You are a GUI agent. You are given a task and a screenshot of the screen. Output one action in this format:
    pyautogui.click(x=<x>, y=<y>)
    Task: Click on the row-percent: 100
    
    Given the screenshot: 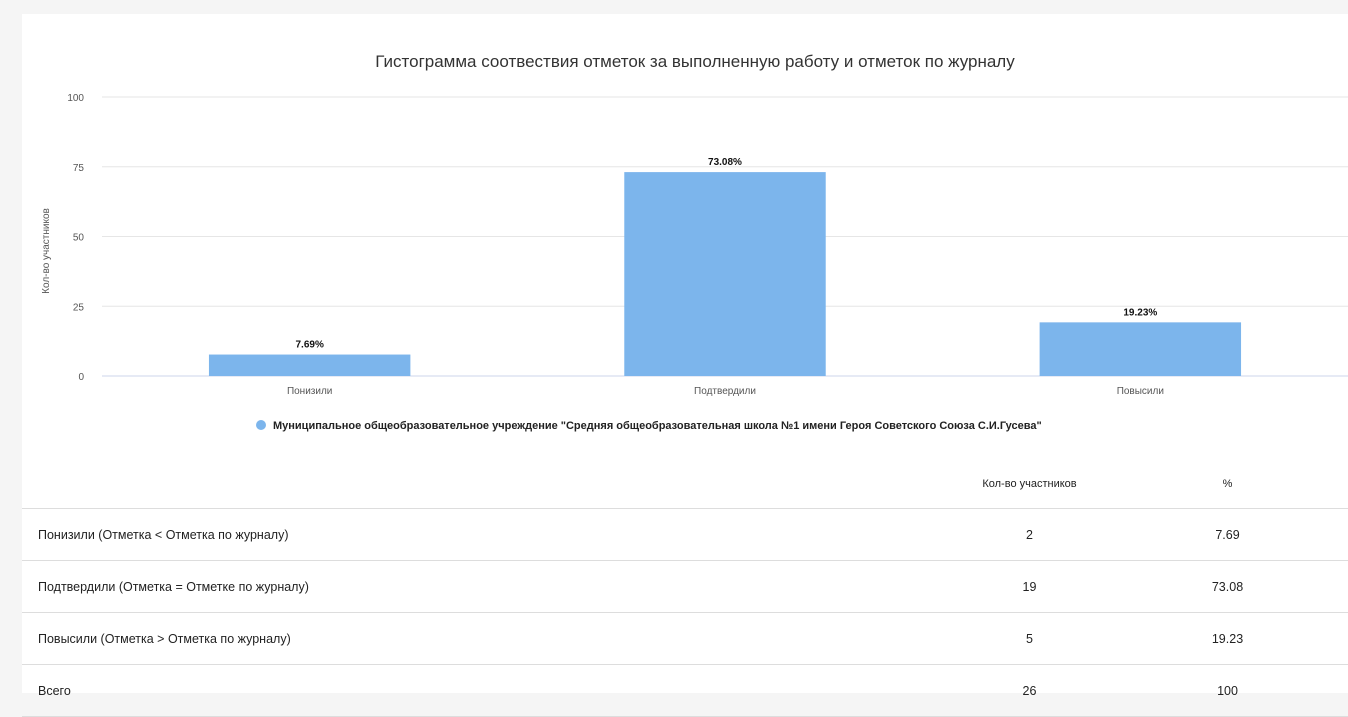 What is the action you would take?
    pyautogui.click(x=1227, y=690)
    